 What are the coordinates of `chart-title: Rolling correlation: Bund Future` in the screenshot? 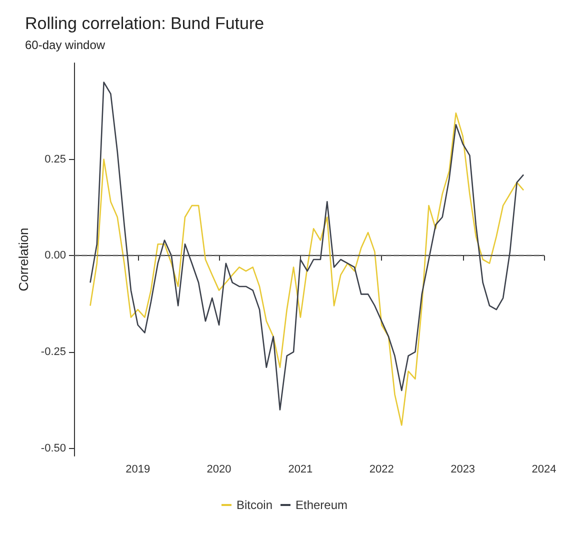 It's located at (144, 23).